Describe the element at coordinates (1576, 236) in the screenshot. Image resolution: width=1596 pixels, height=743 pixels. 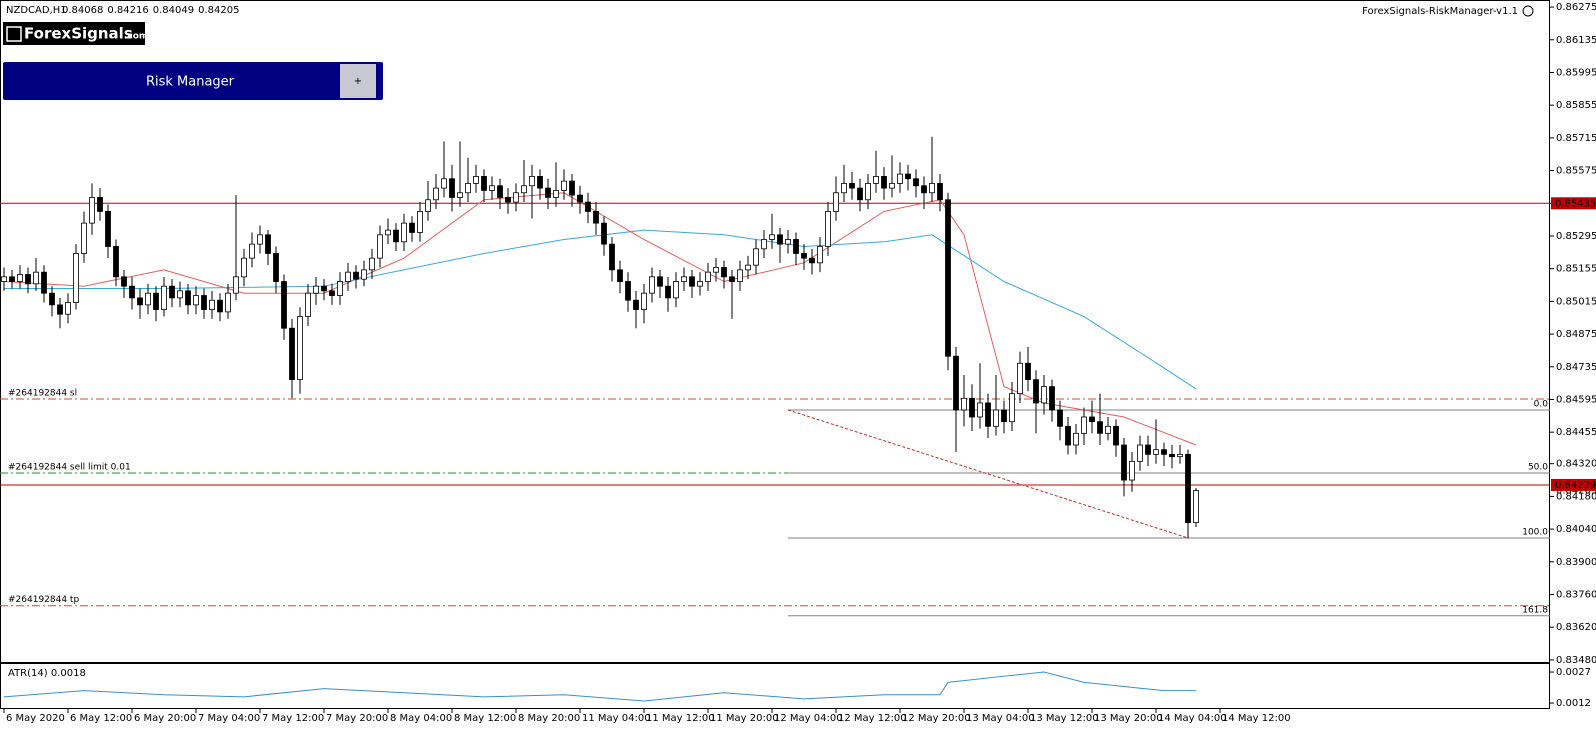
I see `y-tick-label: 0.85295` at that location.